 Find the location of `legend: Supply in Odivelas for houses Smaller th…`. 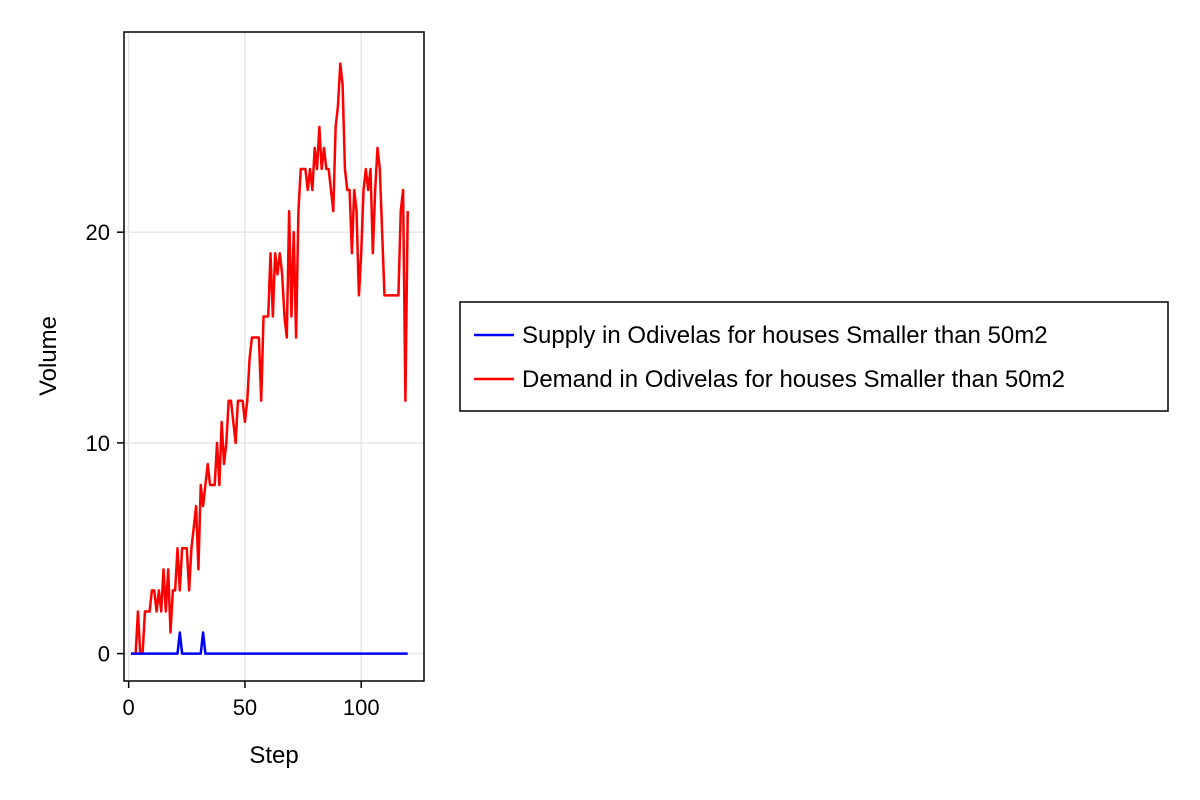

legend: Supply in Odivelas for houses Smaller th… is located at coordinates (814, 356).